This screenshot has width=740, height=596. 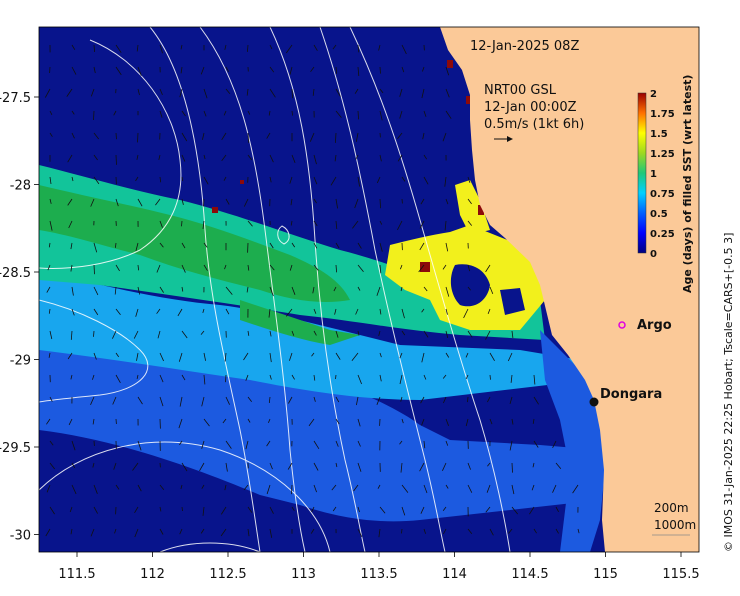 I want to click on lat-tick-label: -28, so click(x=20, y=186).